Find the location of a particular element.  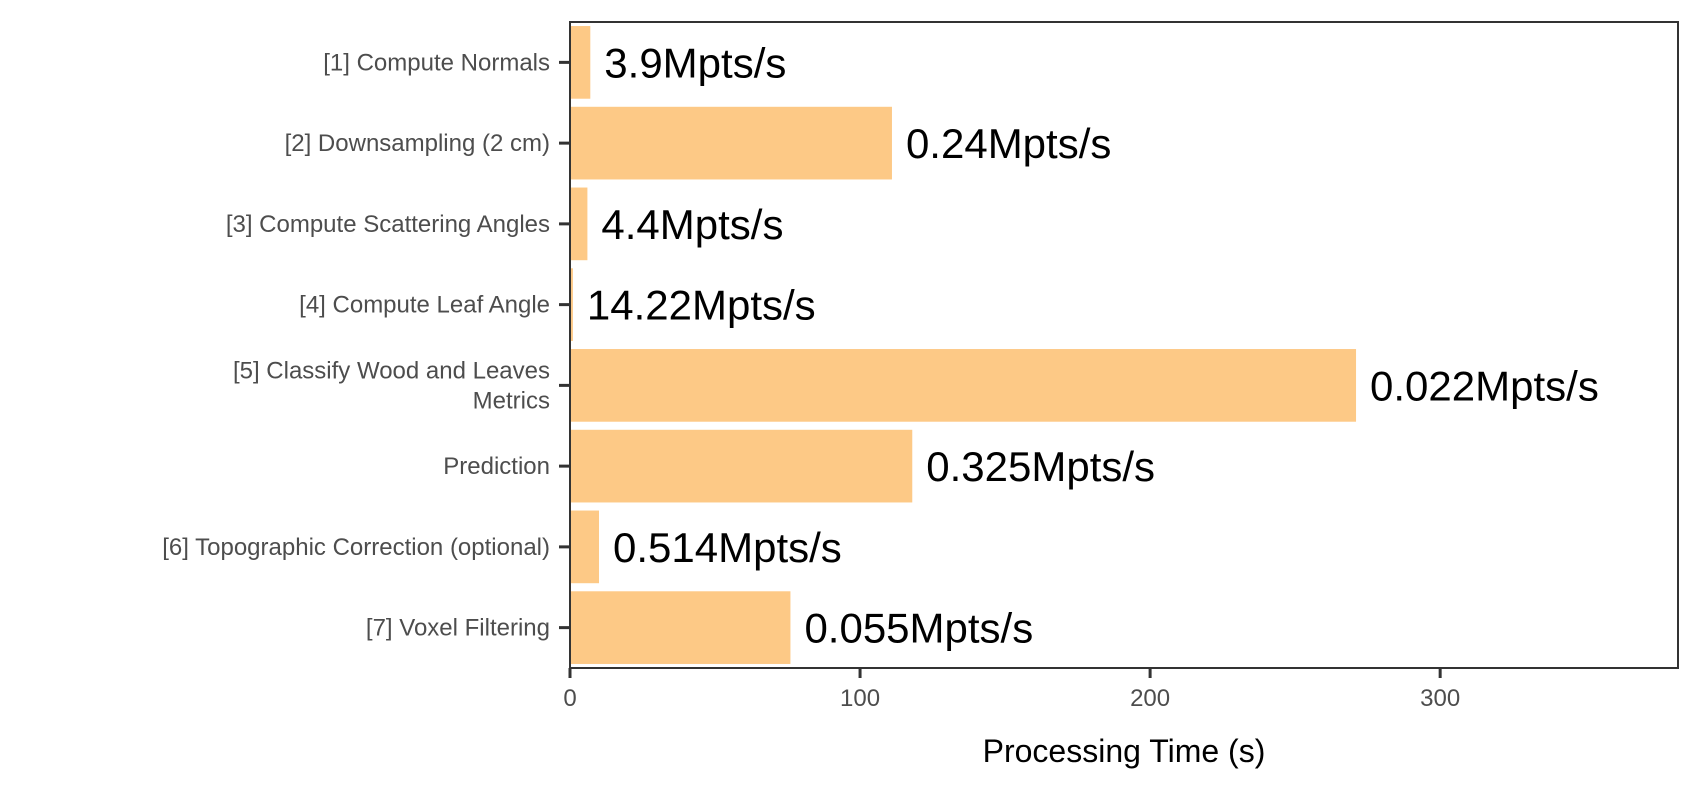

x-tick-label: 300 is located at coordinates (1440, 698).